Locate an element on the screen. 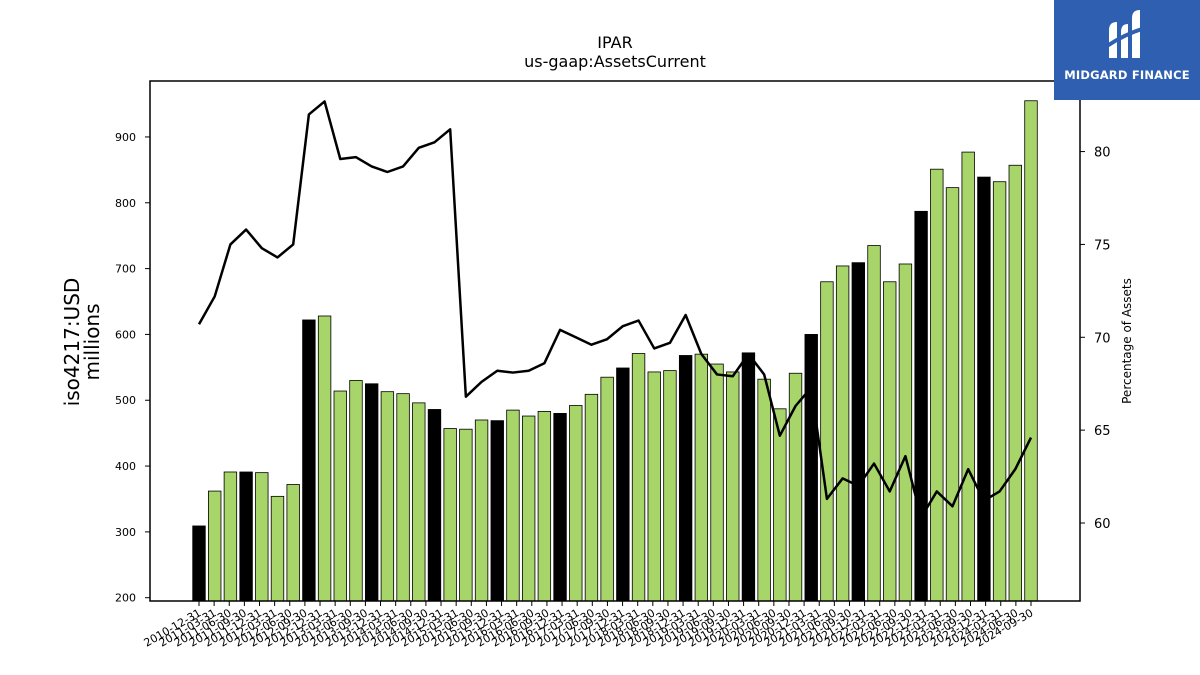 This screenshot has height=675, width=1200. brand-name: MIDGARD FINANCE is located at coordinates (1127, 75).